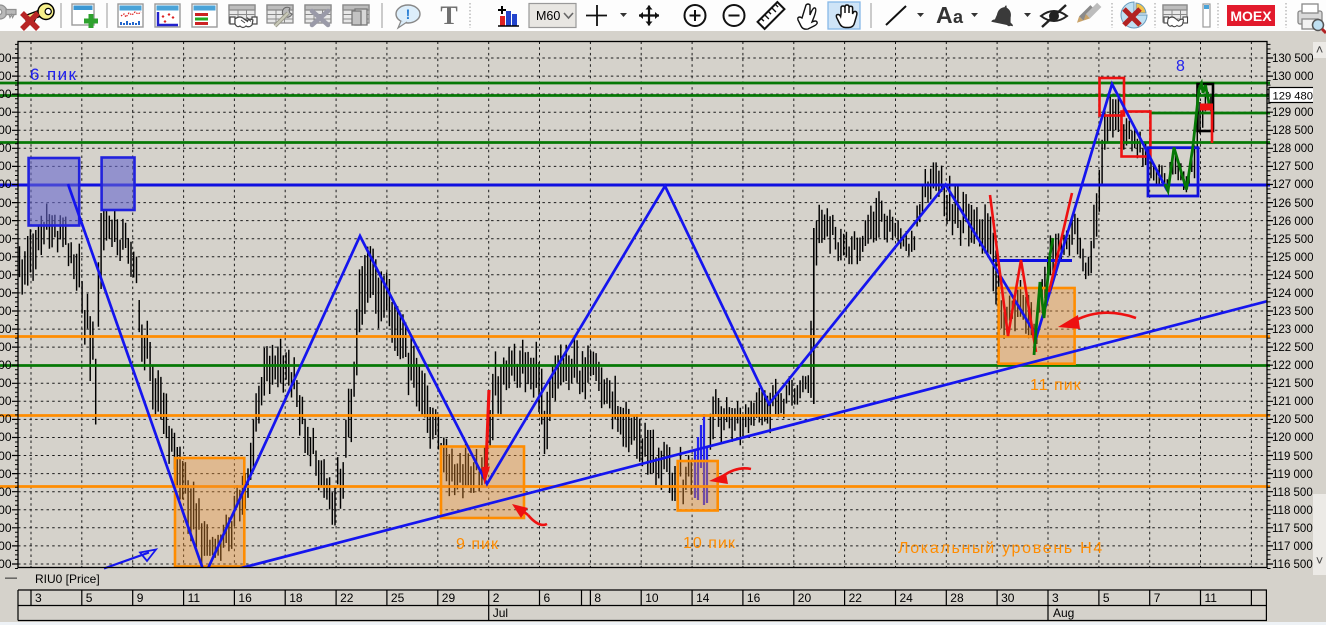 This screenshot has width=1326, height=625. Describe the element at coordinates (958, 17) in the screenshot. I see `svg-text: a` at that location.